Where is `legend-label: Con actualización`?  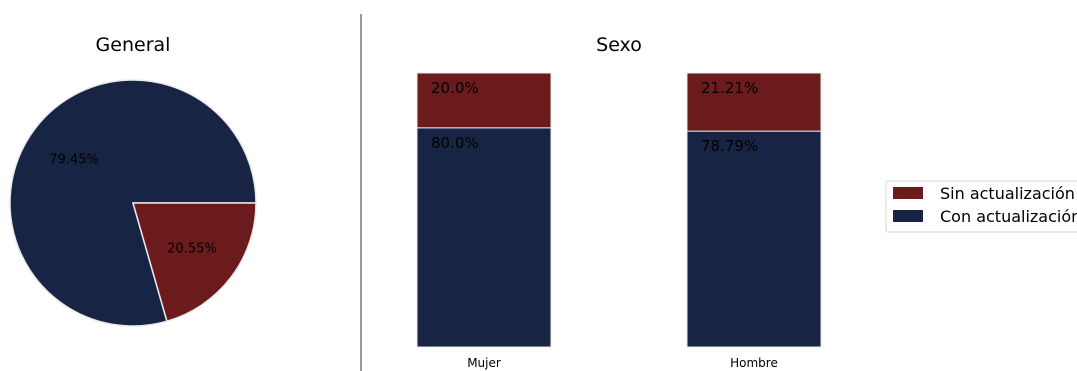
legend-label: Con actualización is located at coordinates (1008, 216).